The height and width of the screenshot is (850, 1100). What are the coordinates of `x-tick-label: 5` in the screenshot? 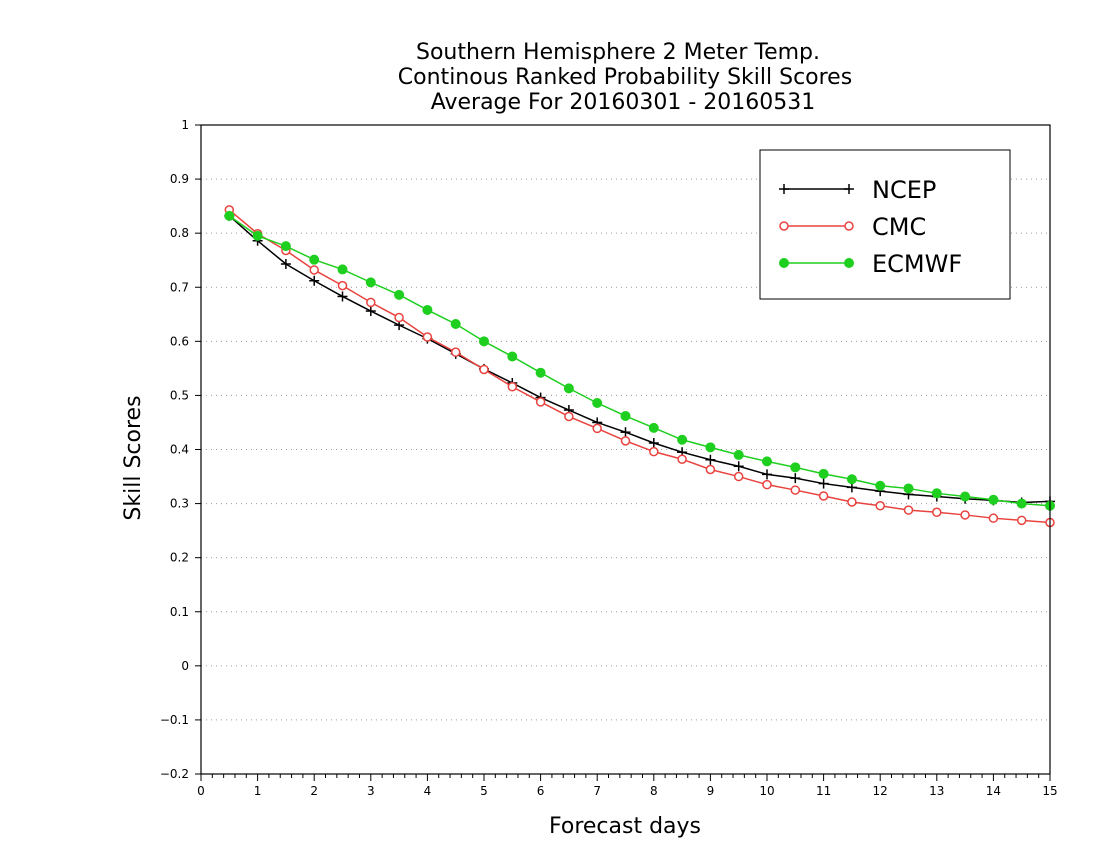 It's located at (484, 791).